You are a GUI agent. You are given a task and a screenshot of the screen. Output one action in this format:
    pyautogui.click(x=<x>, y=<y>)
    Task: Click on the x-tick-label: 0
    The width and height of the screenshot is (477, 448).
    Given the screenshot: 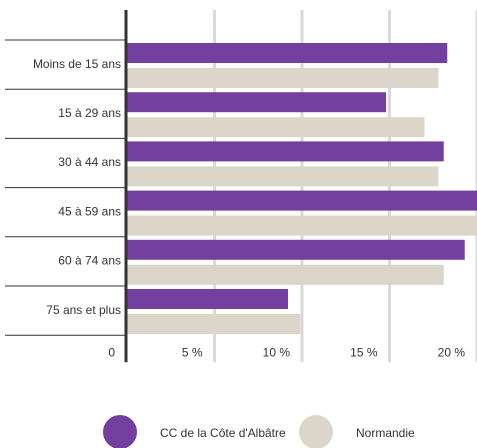 What is the action you would take?
    pyautogui.click(x=111, y=352)
    